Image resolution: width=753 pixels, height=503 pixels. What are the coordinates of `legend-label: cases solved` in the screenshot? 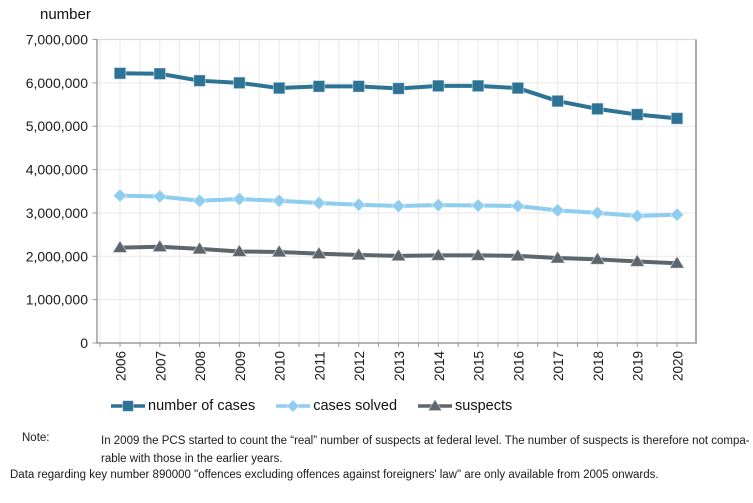 It's located at (355, 406).